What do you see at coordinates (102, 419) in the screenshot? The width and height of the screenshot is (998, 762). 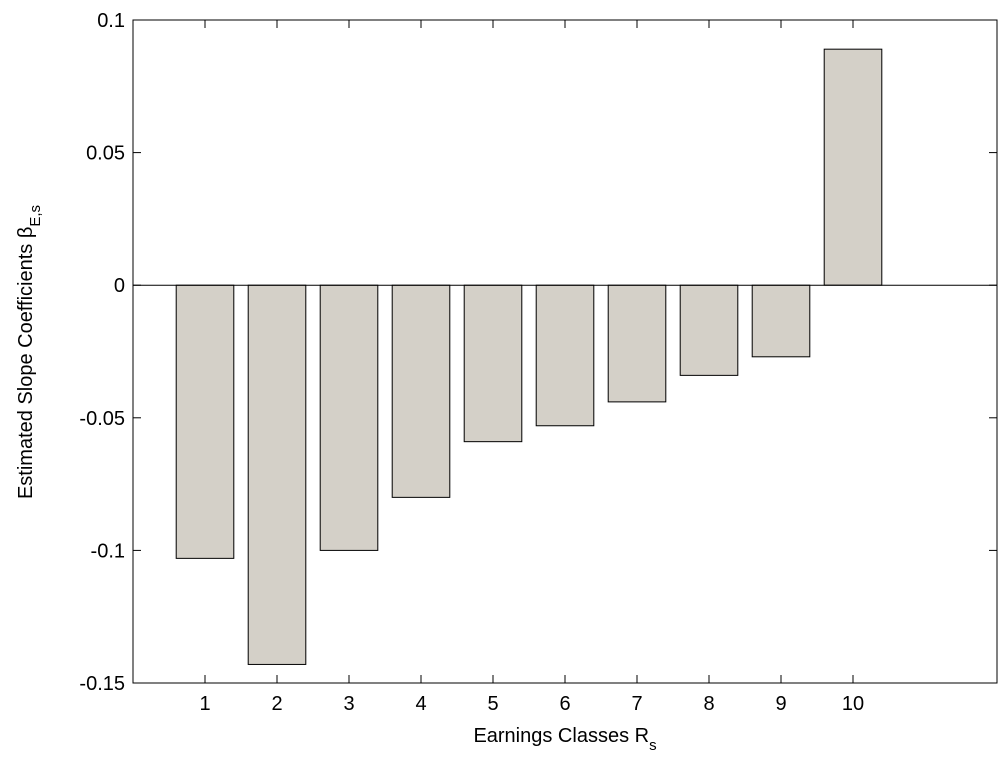 I see `y-tick-label: -0.05` at bounding box center [102, 419].